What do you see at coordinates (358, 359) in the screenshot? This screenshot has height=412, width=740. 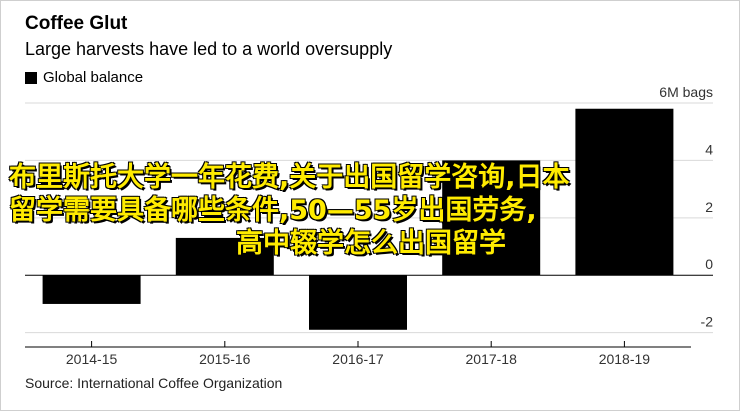 I see `x-tick-label: 2016-17` at bounding box center [358, 359].